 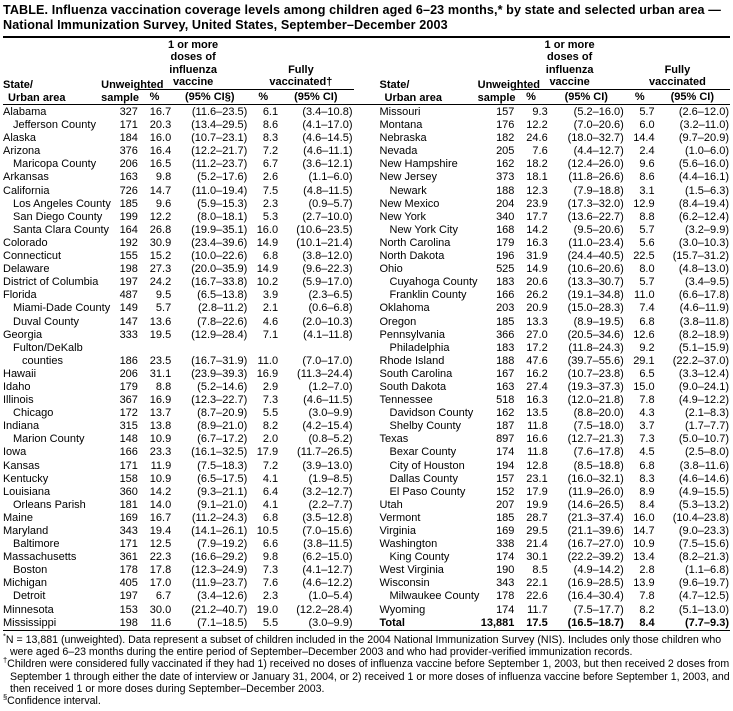 I want to click on area-name-cell: Montana, so click(x=401, y=125).